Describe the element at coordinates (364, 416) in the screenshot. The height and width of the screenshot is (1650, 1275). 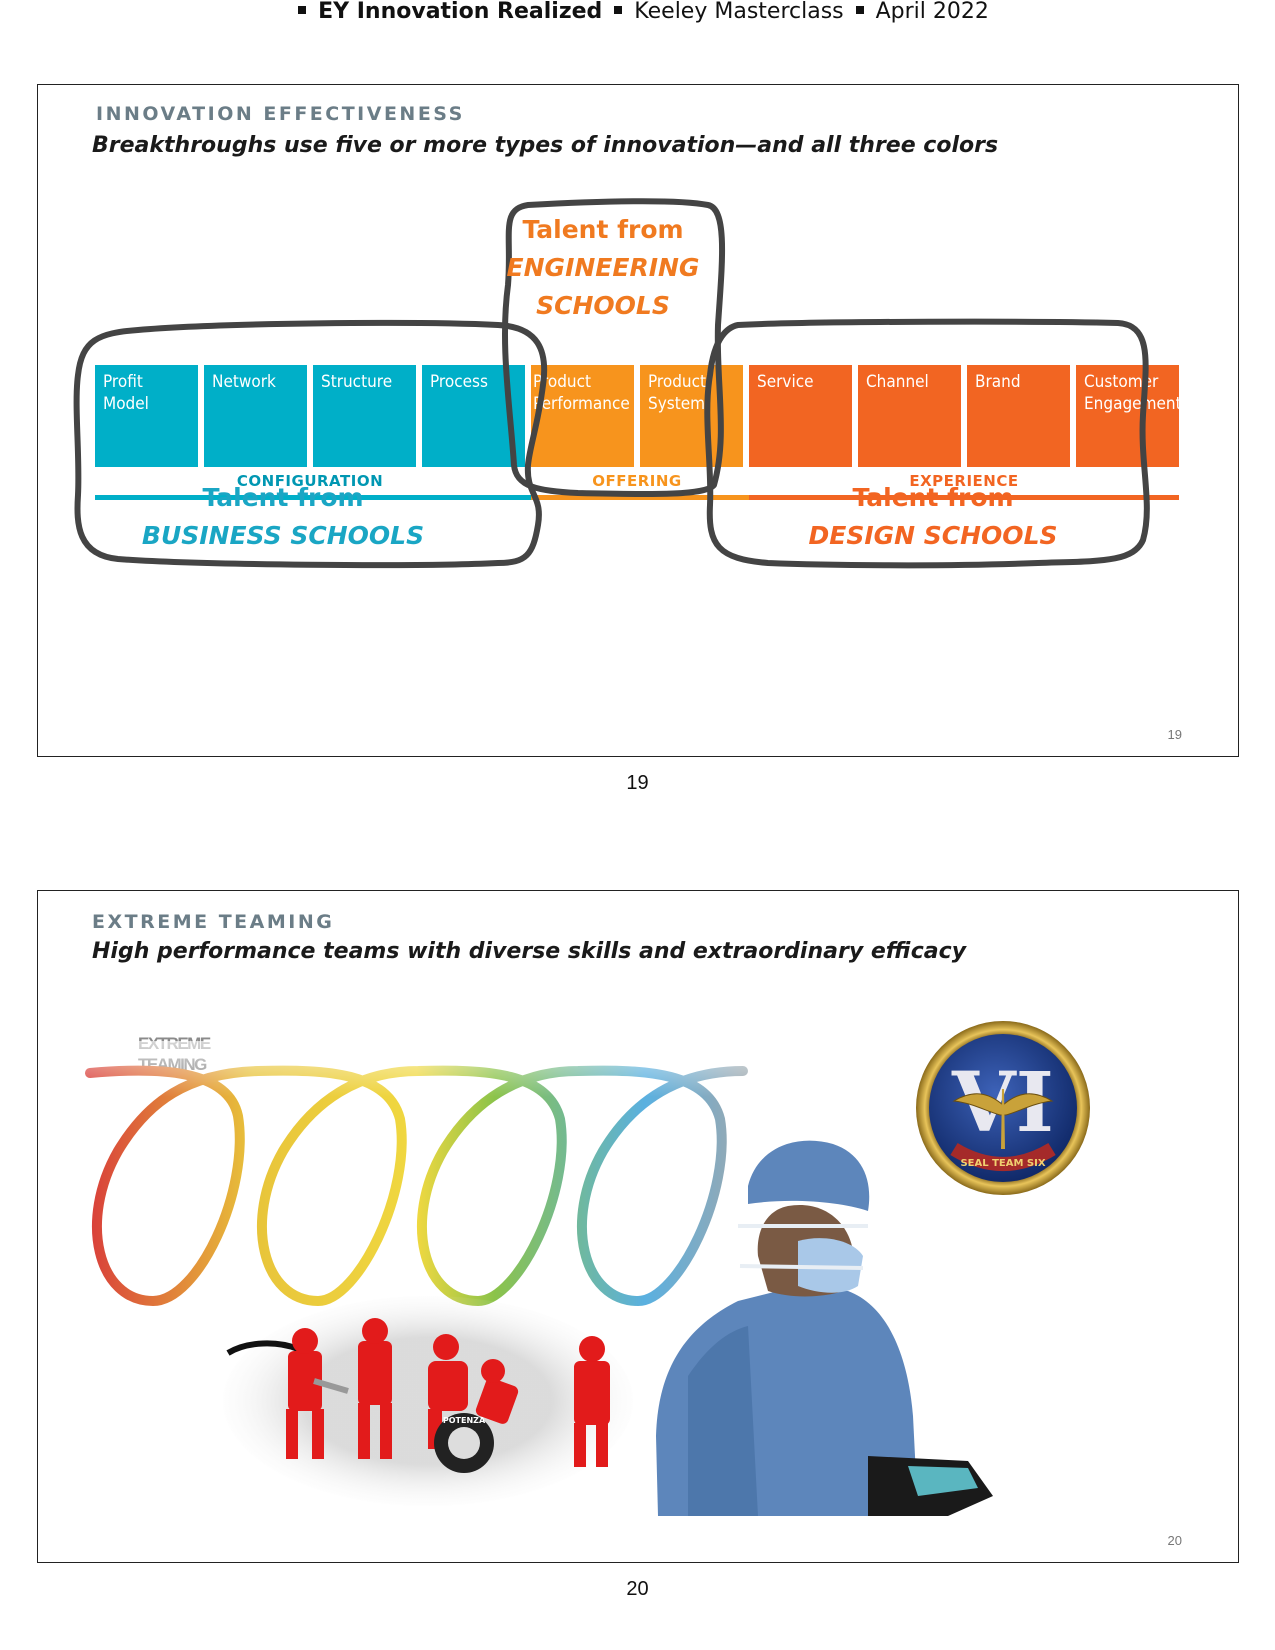
I see `tile-structure: Structure` at that location.